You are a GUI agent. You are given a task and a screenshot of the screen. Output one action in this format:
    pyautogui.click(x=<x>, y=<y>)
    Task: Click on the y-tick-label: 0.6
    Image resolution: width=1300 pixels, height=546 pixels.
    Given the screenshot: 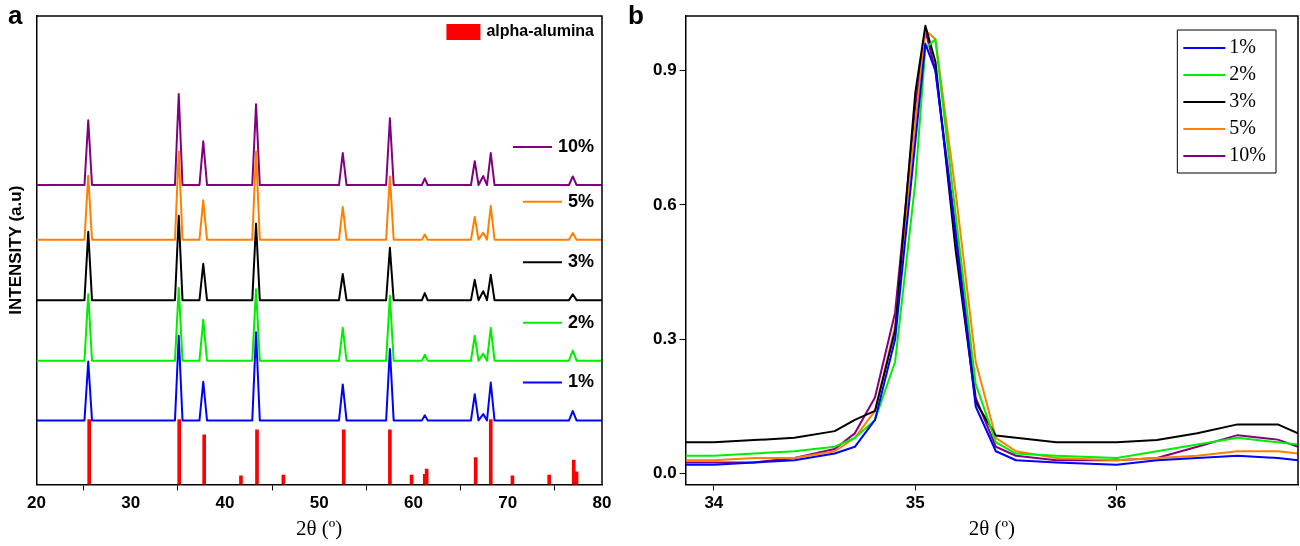 What is the action you would take?
    pyautogui.click(x=664, y=204)
    